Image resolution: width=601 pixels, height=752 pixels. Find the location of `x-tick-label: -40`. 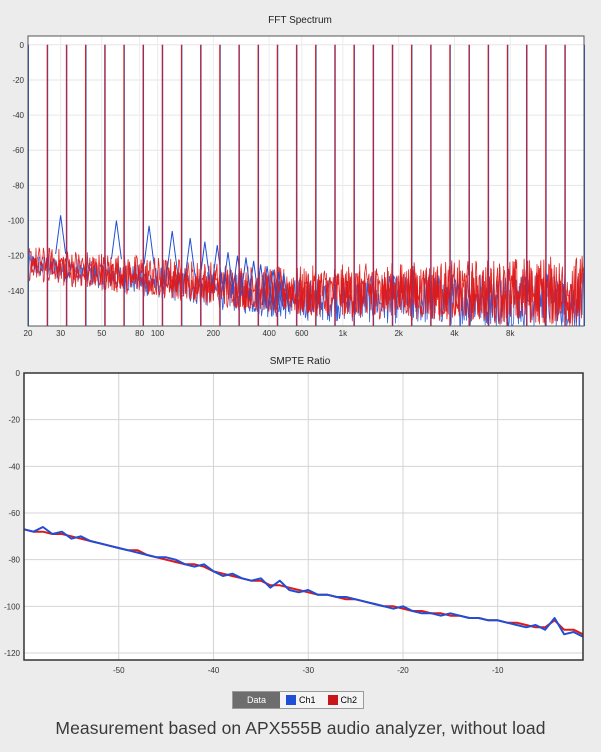

x-tick-label: -40 is located at coordinates (214, 670).